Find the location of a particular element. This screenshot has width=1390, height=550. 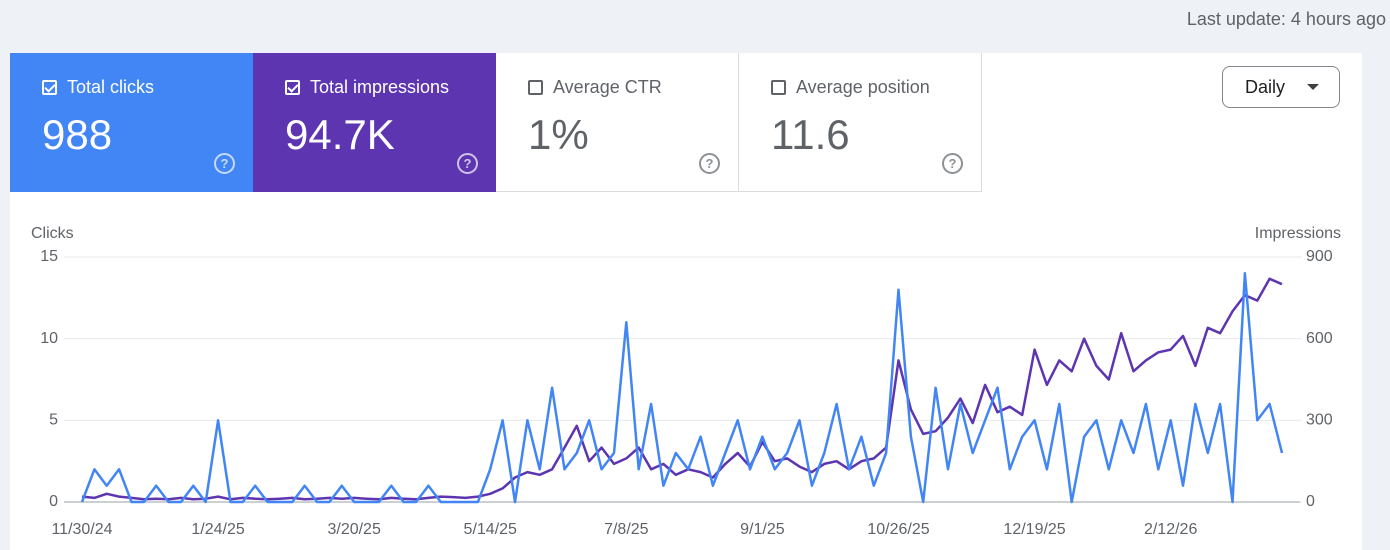

x-tick-label: 2/12/26 is located at coordinates (1170, 529).